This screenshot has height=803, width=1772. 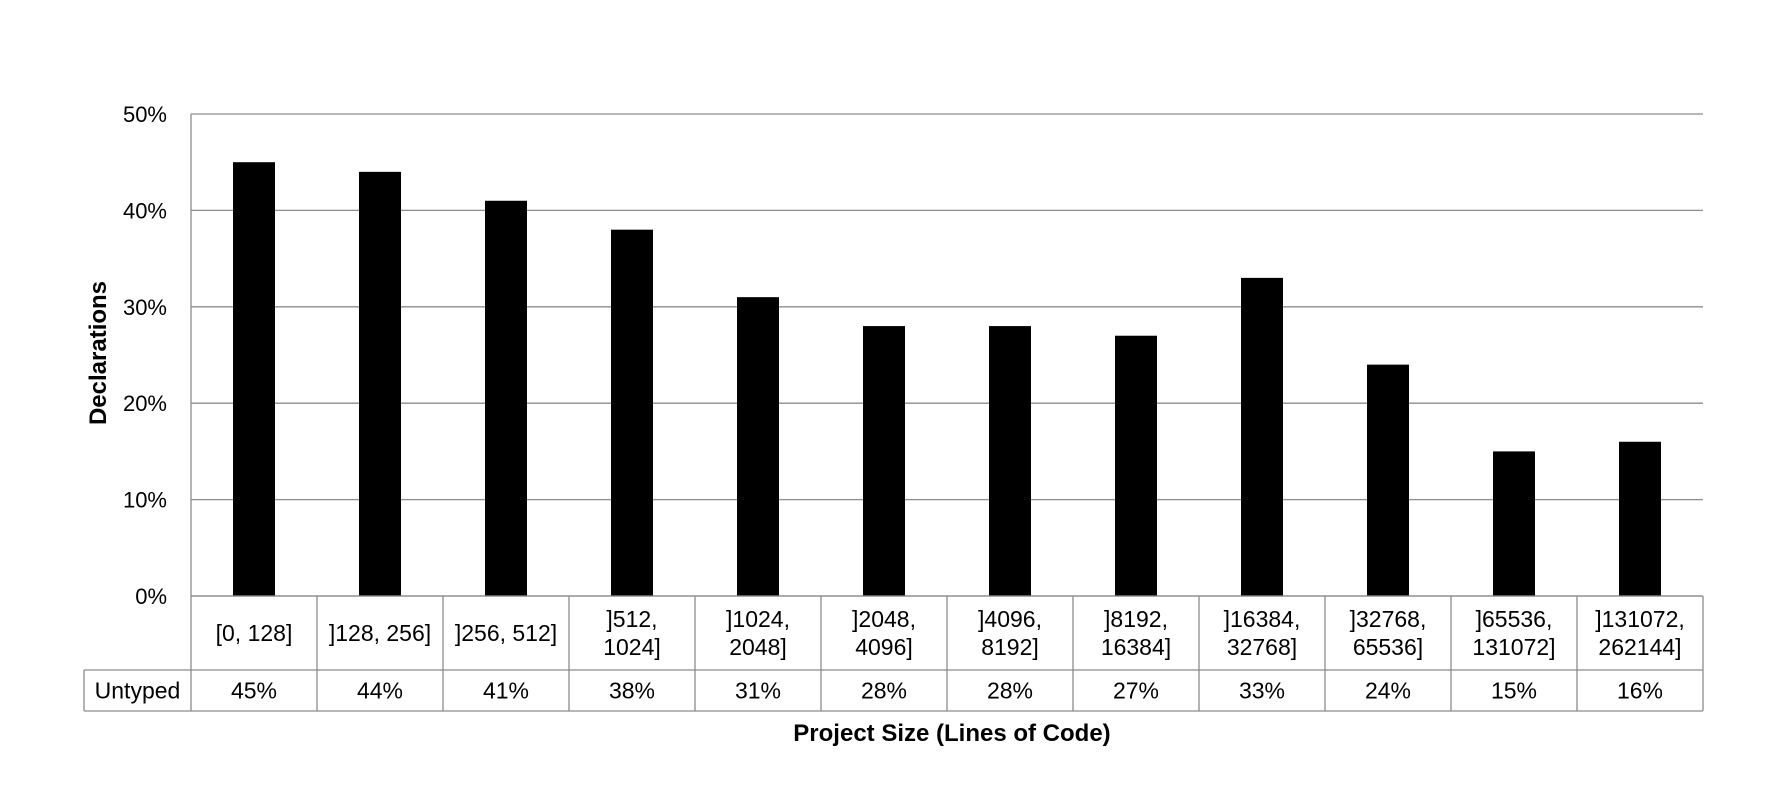 What do you see at coordinates (1388, 619) in the screenshot?
I see `category-label: ]32768,` at bounding box center [1388, 619].